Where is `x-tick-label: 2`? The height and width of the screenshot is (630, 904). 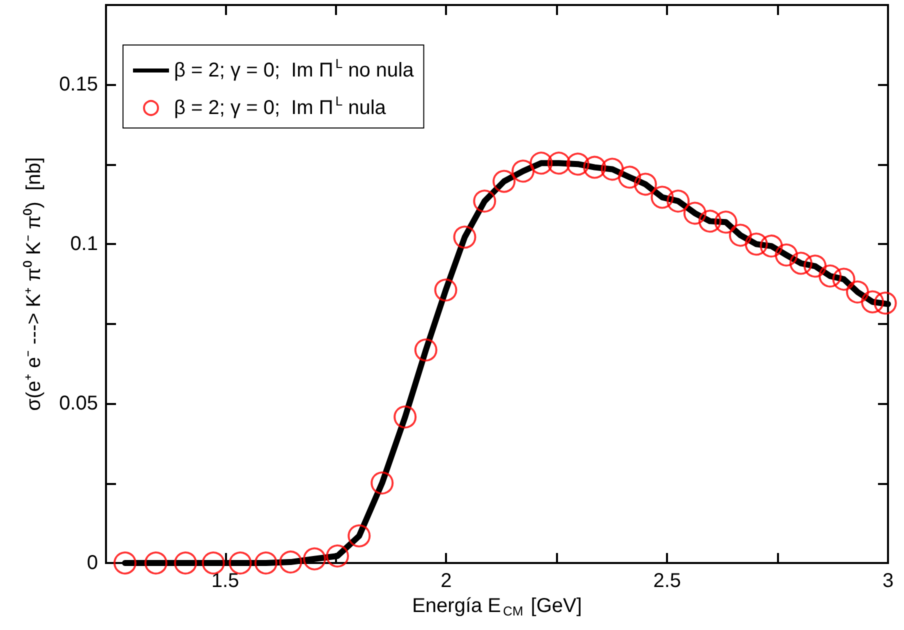
x-tick-label: 2 is located at coordinates (446, 581).